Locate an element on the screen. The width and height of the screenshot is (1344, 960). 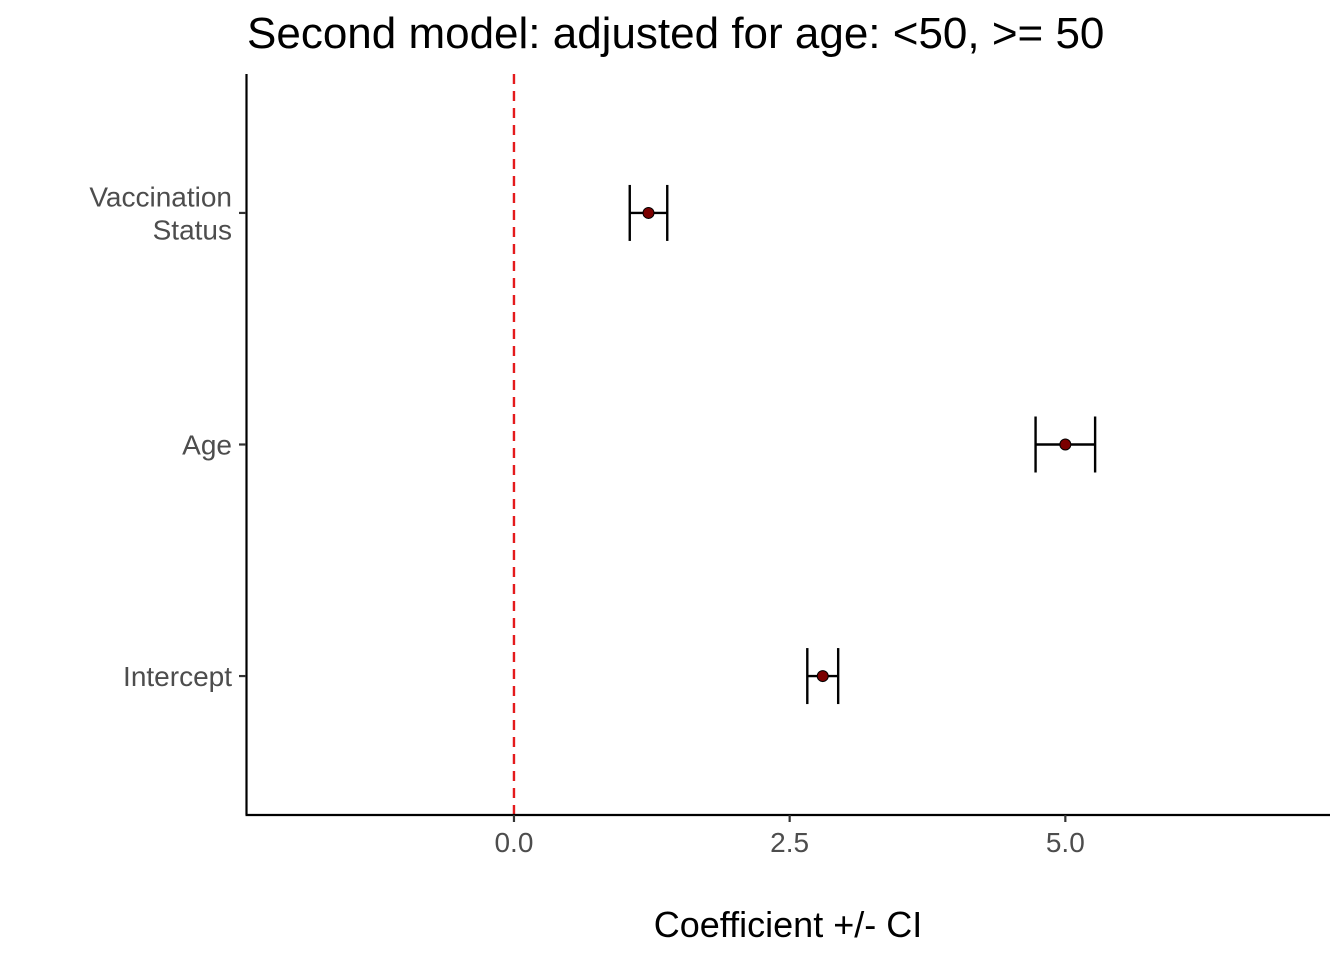
x-axis: 0.0 2.5 5.0 is located at coordinates (789, 836).